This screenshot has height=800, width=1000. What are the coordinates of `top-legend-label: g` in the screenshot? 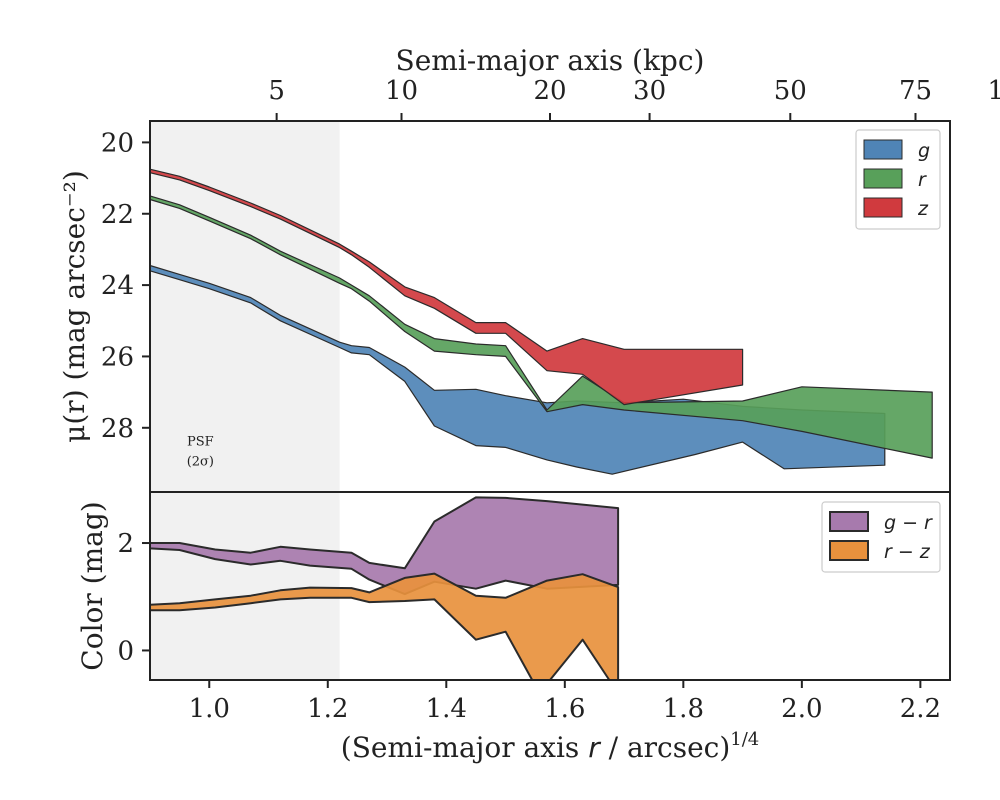 It's located at (924, 151).